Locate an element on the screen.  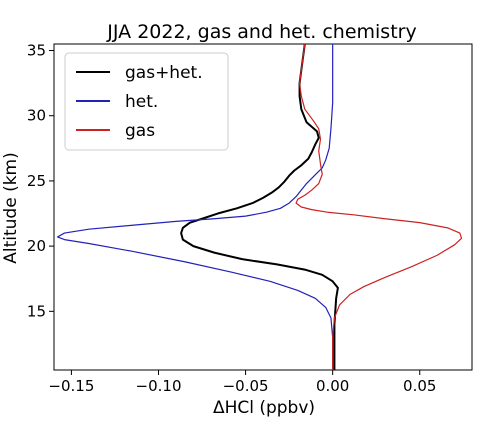
x-tick-label: −0.10 is located at coordinates (159, 386).